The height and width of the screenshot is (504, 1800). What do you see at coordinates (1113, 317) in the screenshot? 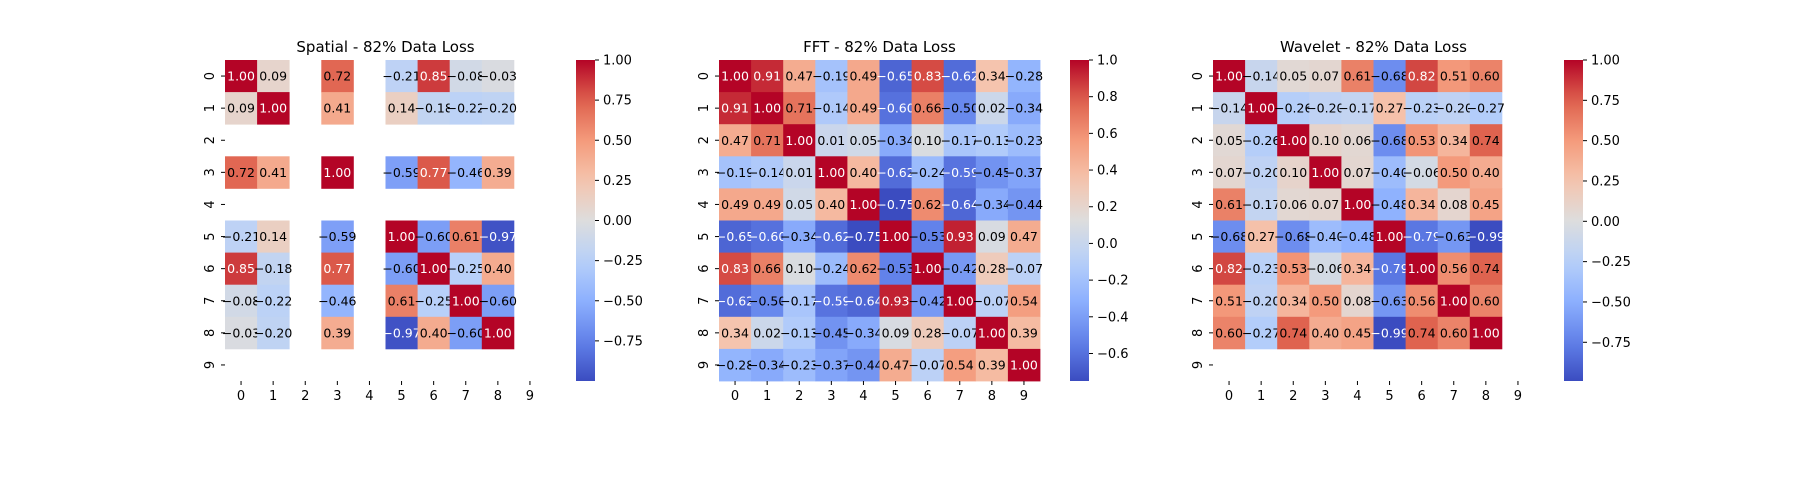
I see `colorbar-tick-label: −0.4` at bounding box center [1113, 317].